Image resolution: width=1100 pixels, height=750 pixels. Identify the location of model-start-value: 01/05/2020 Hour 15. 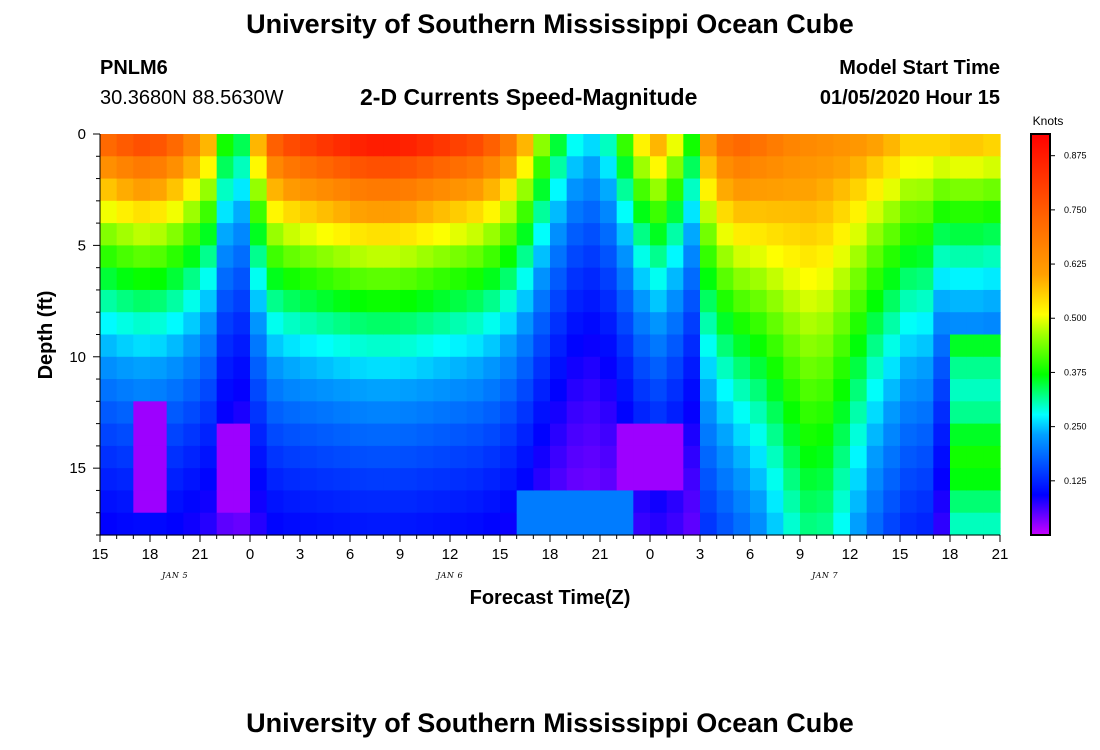
(909, 98).